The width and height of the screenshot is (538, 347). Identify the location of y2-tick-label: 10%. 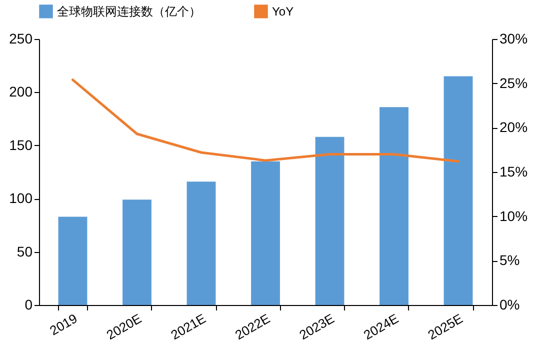
(514, 216).